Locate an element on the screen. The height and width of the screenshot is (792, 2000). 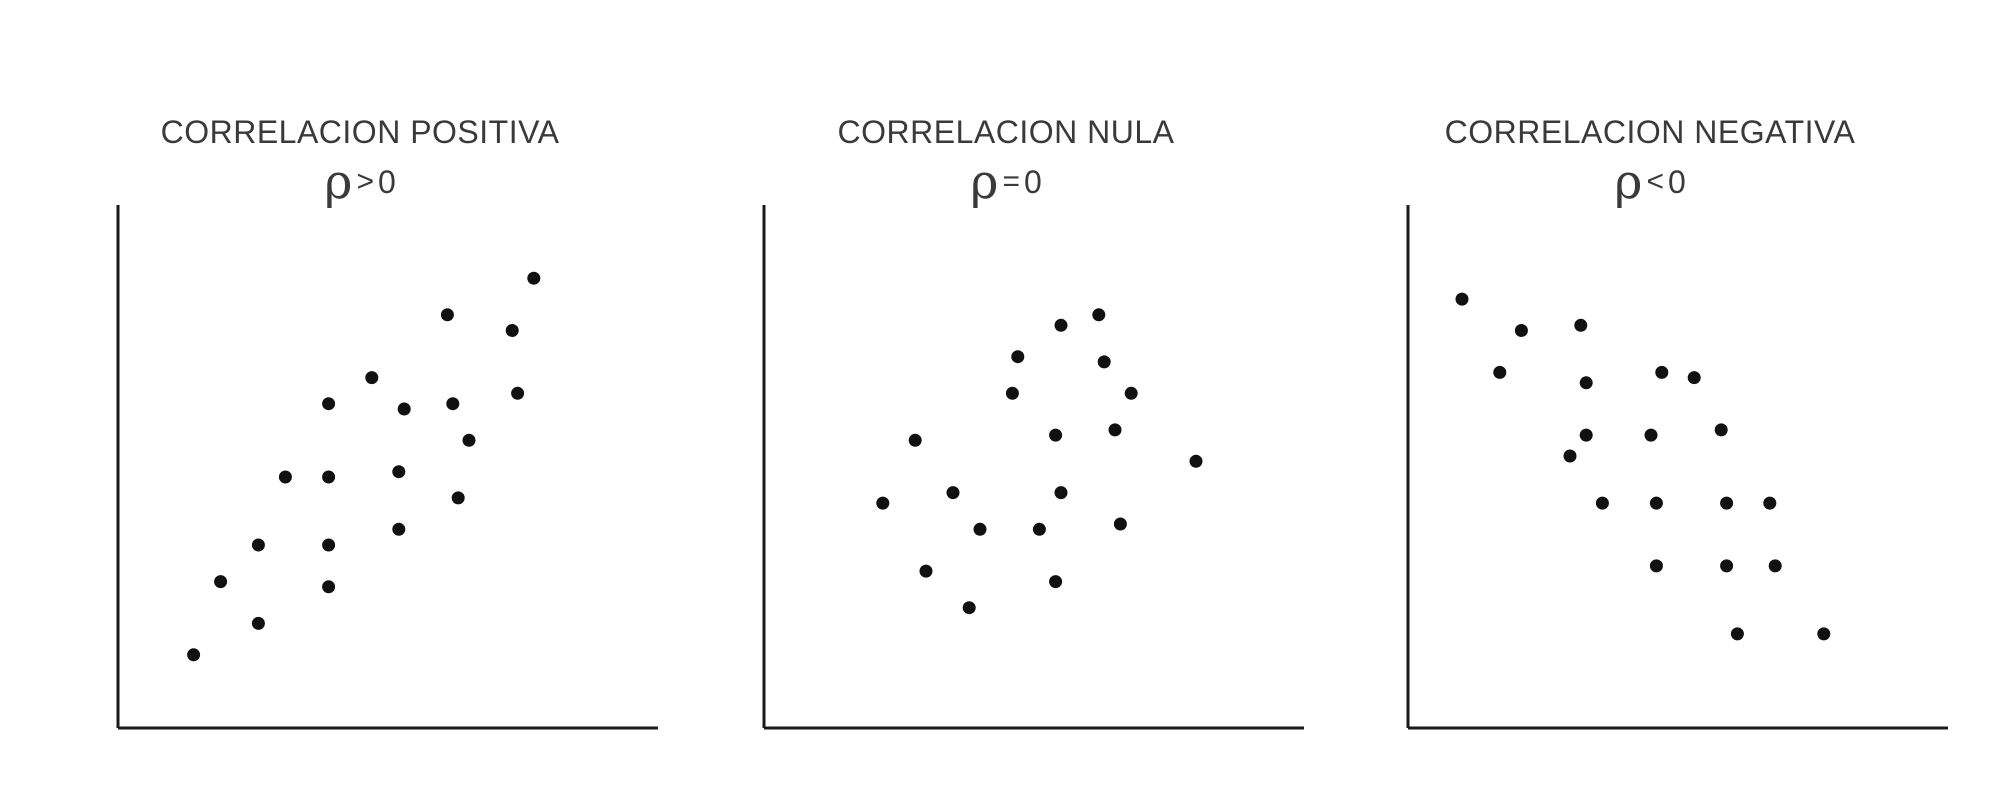
chart-subtitle: ρ = 0 is located at coordinates (1006, 182).